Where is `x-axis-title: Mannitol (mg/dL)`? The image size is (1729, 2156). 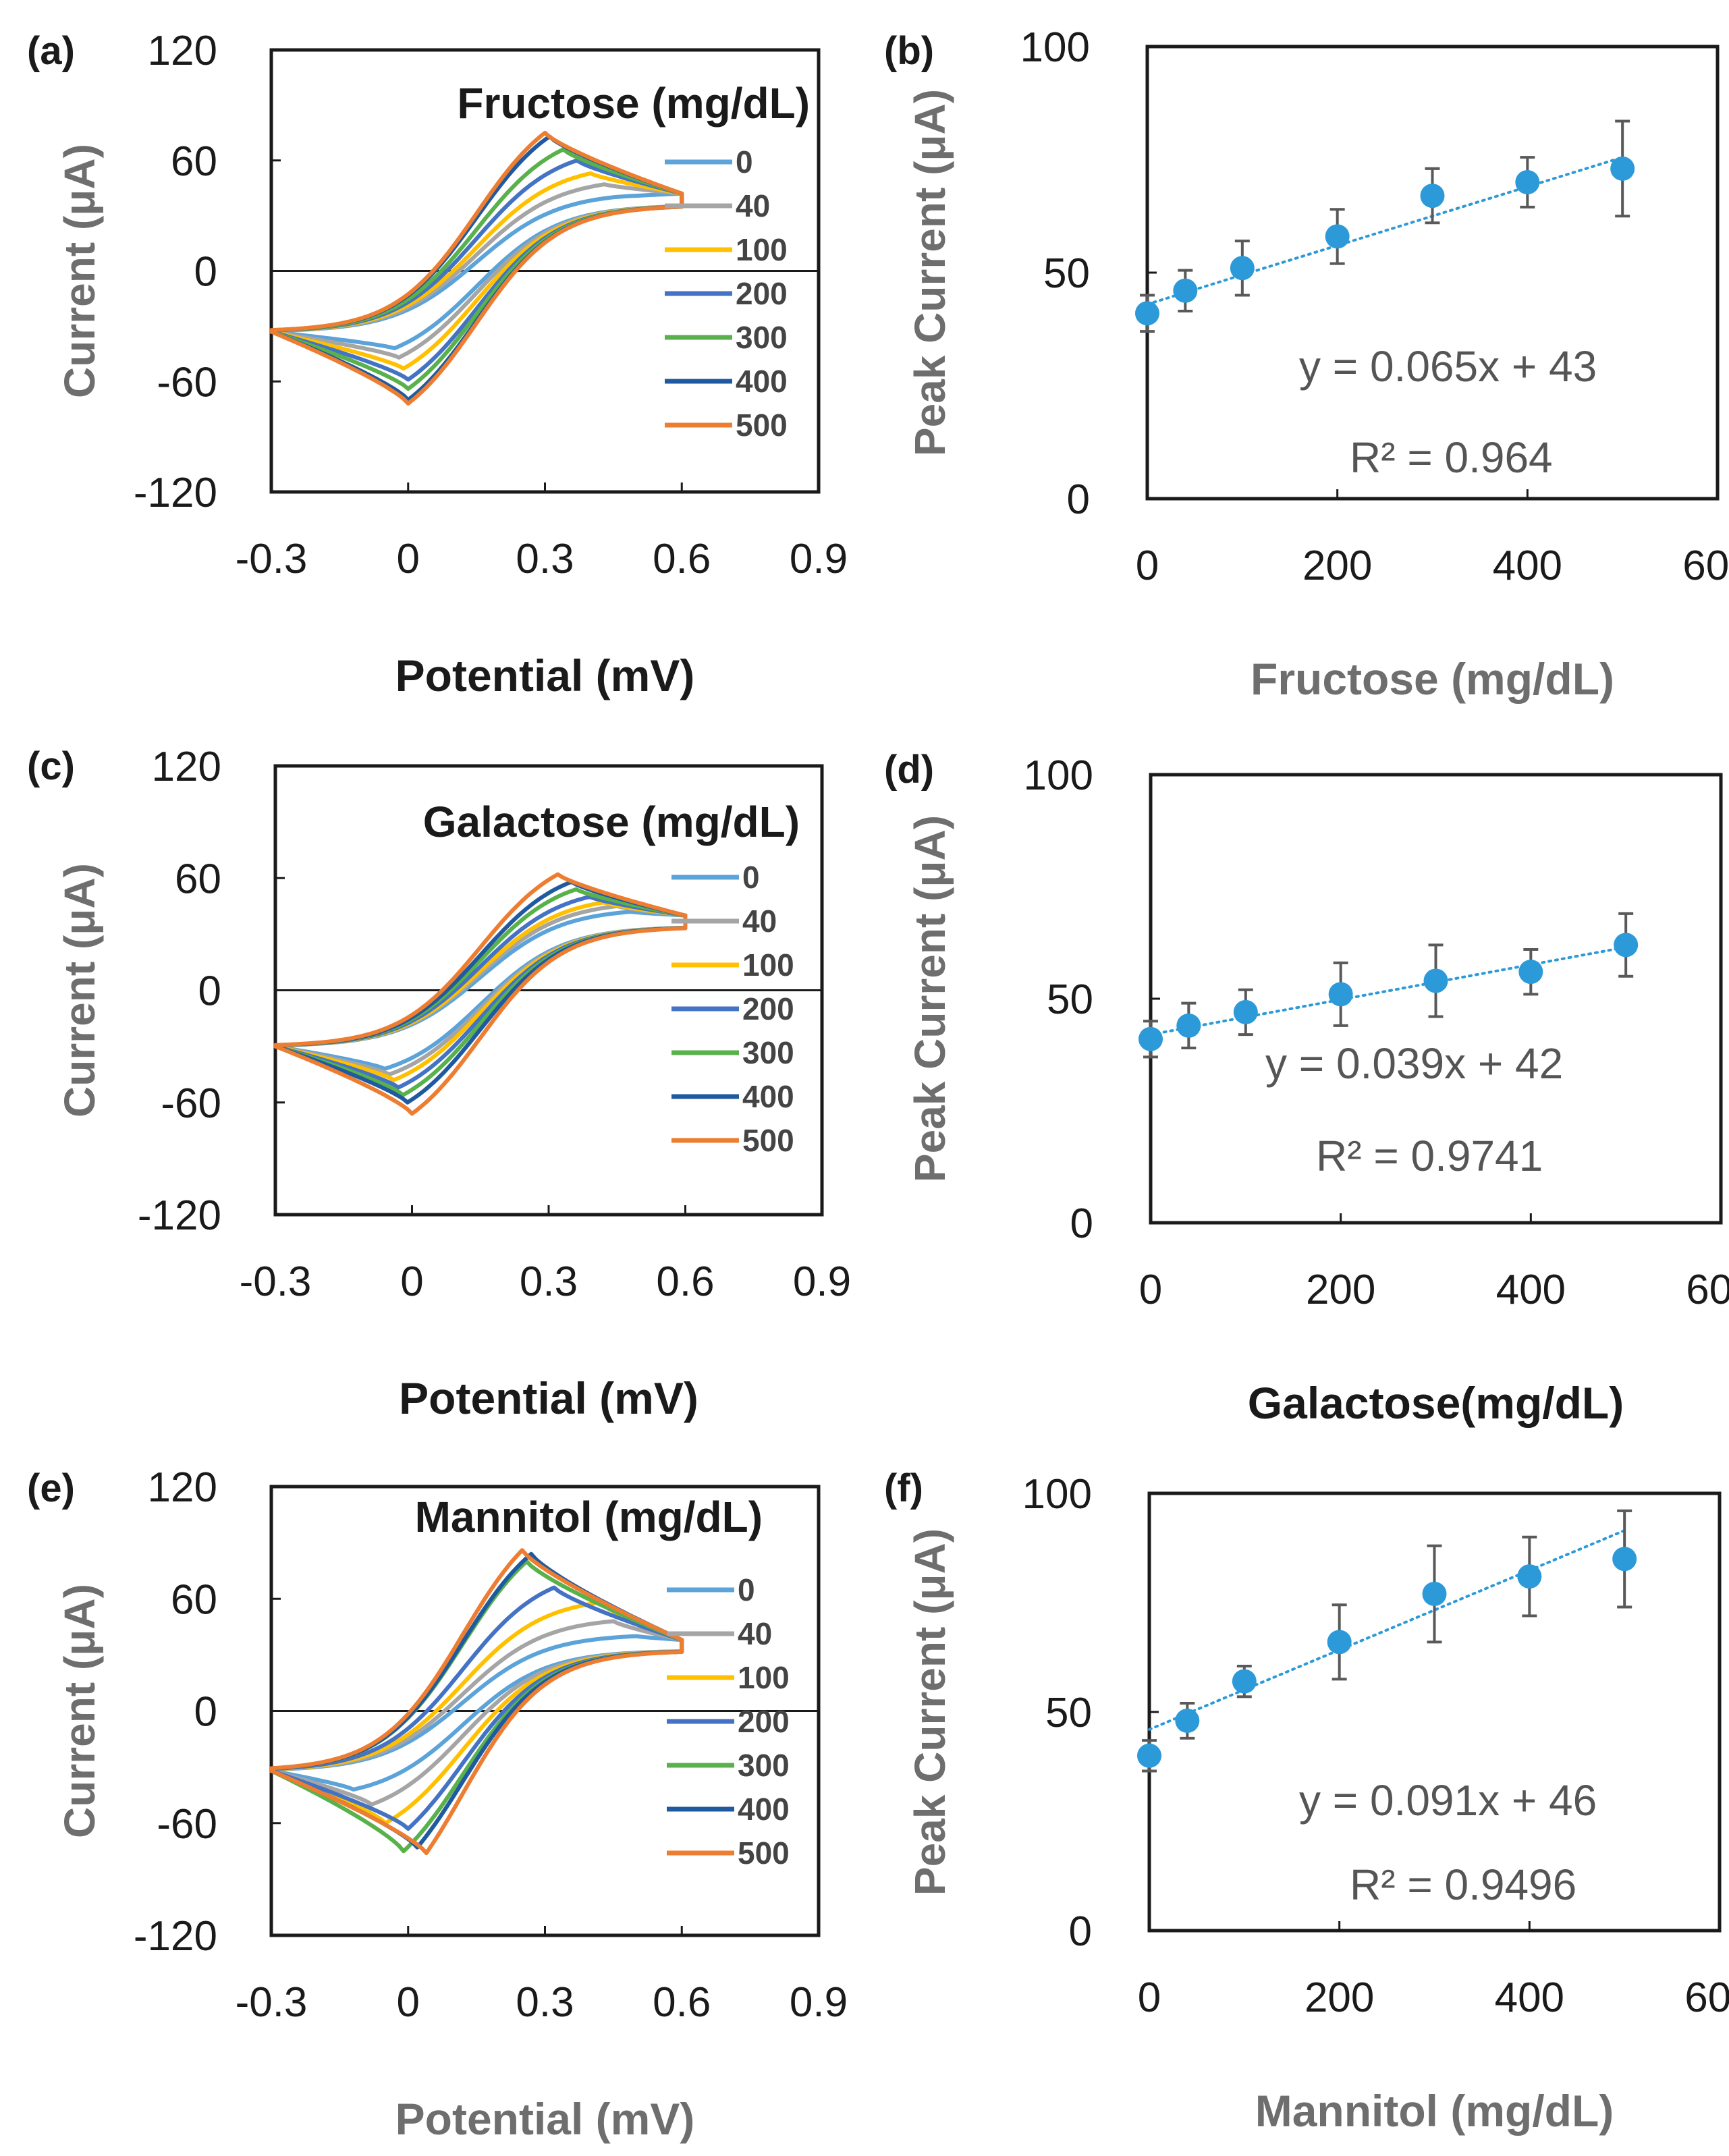
x-axis-title: Mannitol (mg/dL) is located at coordinates (1434, 2111).